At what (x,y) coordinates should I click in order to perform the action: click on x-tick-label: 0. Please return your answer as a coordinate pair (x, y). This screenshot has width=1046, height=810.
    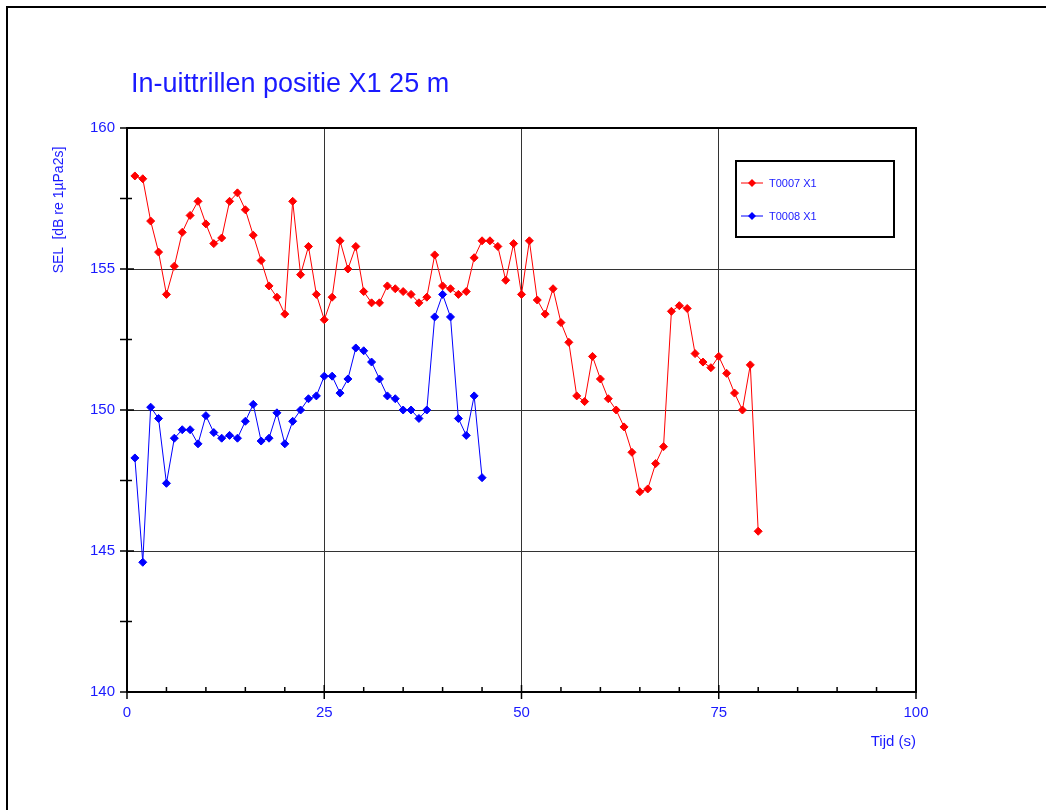
    Looking at the image, I should click on (127, 712).